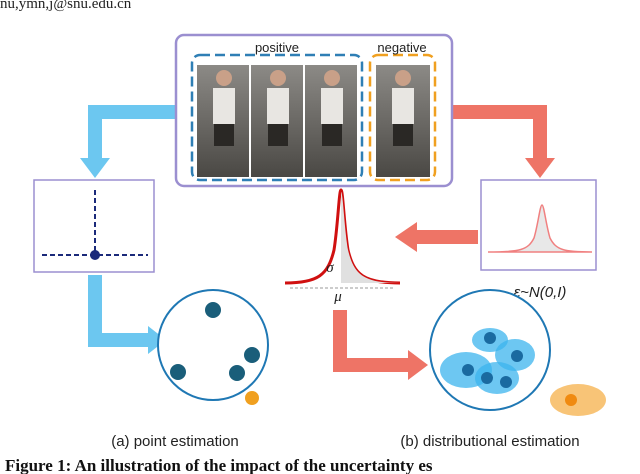 The width and height of the screenshot is (640, 474). What do you see at coordinates (134, 226) in the screenshot?
I see `blue-arrows` at bounding box center [134, 226].